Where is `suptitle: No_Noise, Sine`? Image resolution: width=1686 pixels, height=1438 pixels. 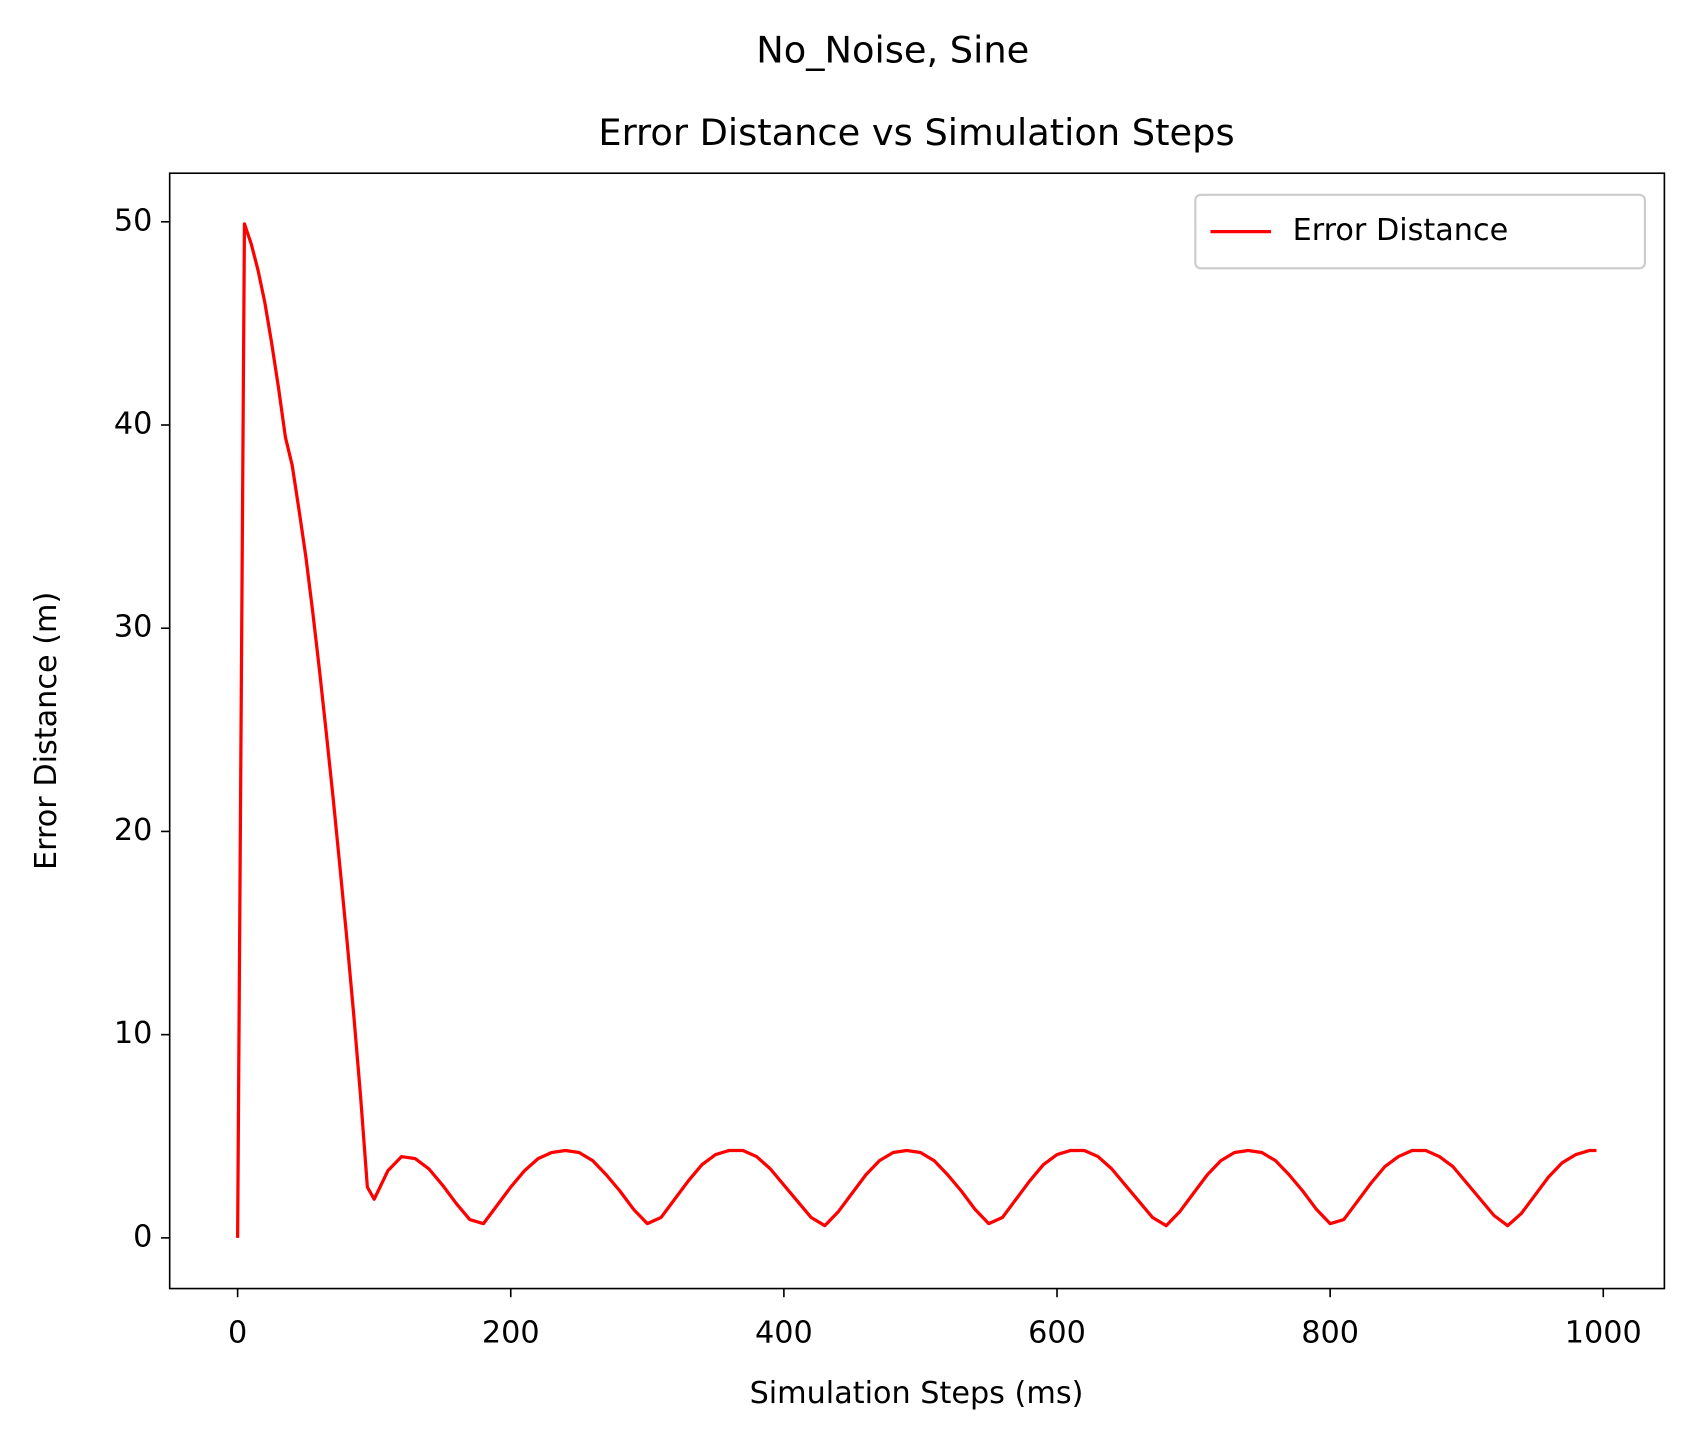
suptitle: No_Noise, Sine is located at coordinates (892, 50).